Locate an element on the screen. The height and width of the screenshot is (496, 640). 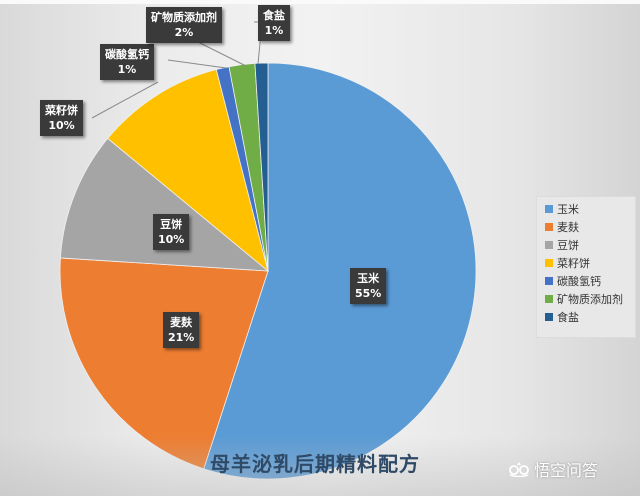
legend-label: 玉米 is located at coordinates (568, 209).